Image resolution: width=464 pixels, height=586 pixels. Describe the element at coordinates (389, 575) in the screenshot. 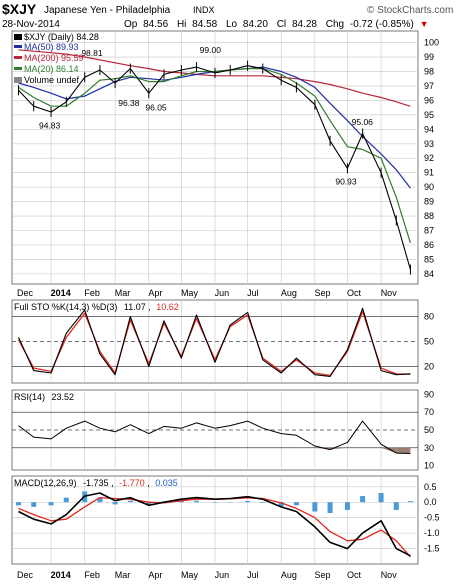

I see `x-tick-label: Nov` at that location.